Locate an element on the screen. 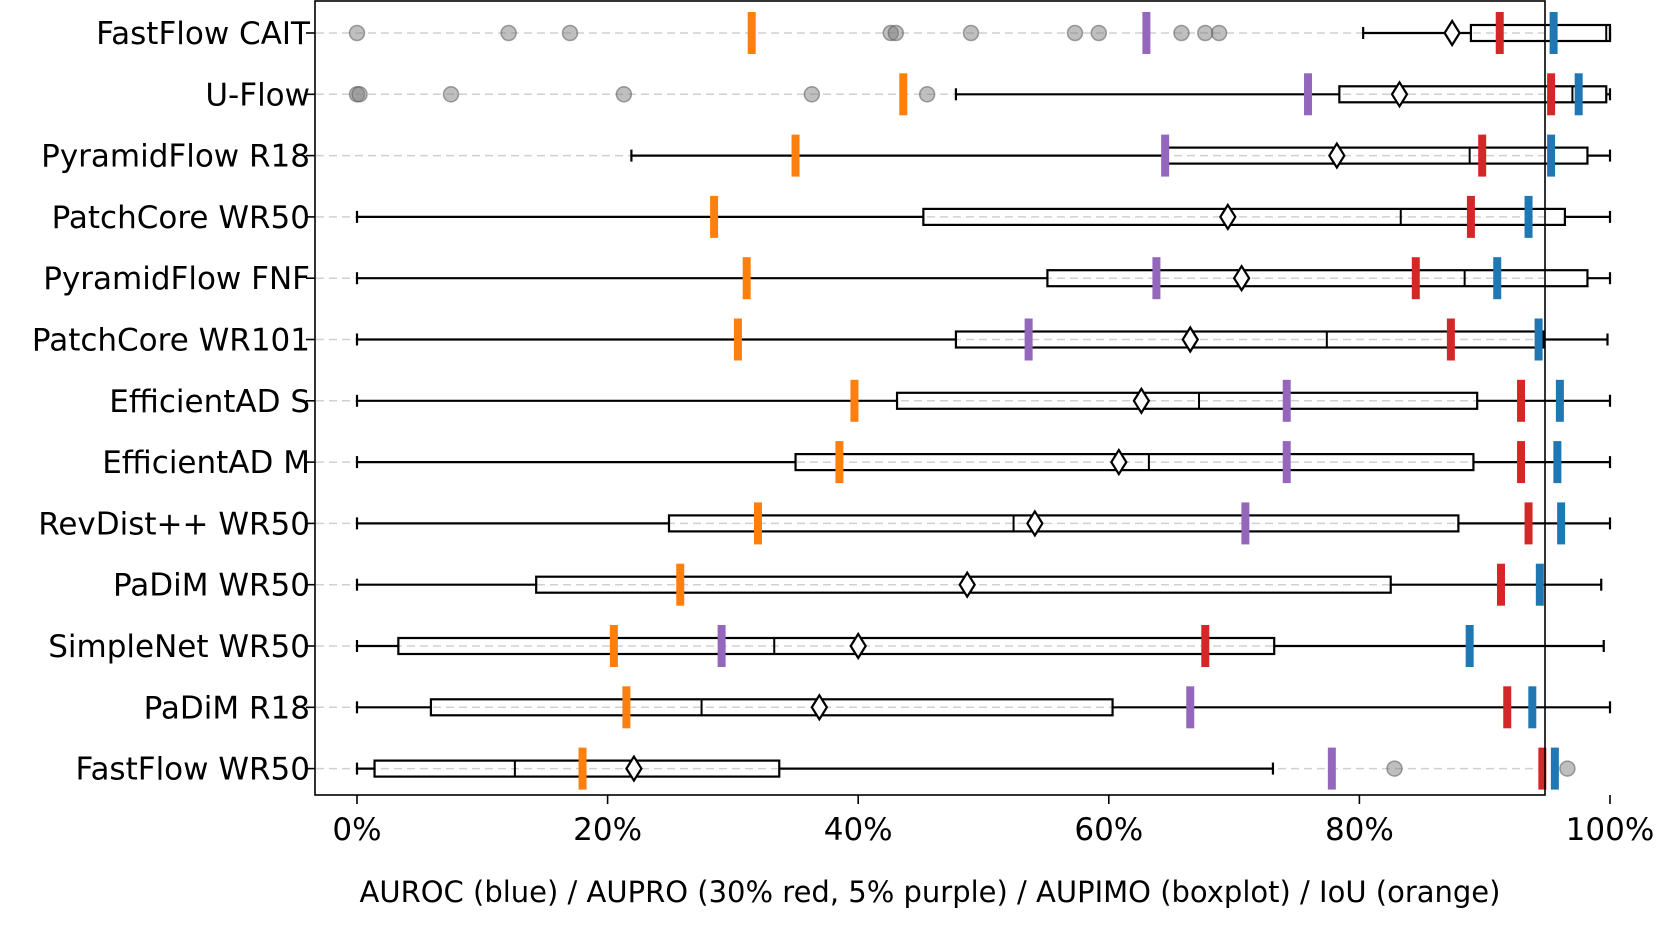 This screenshot has width=1660, height=941. model-label: PaDiM WR50 is located at coordinates (211, 586).